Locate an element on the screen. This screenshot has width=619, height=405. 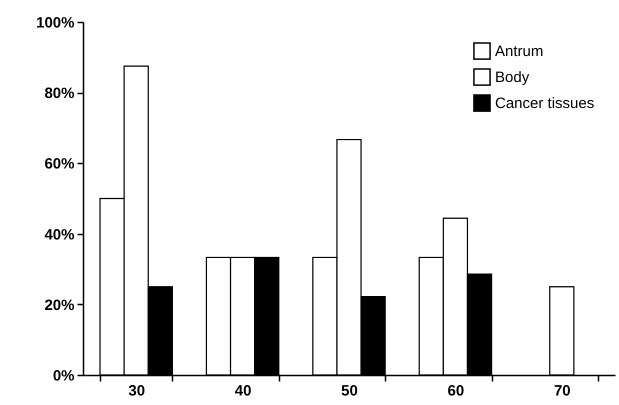
legend-label: Antrum is located at coordinates (519, 51).